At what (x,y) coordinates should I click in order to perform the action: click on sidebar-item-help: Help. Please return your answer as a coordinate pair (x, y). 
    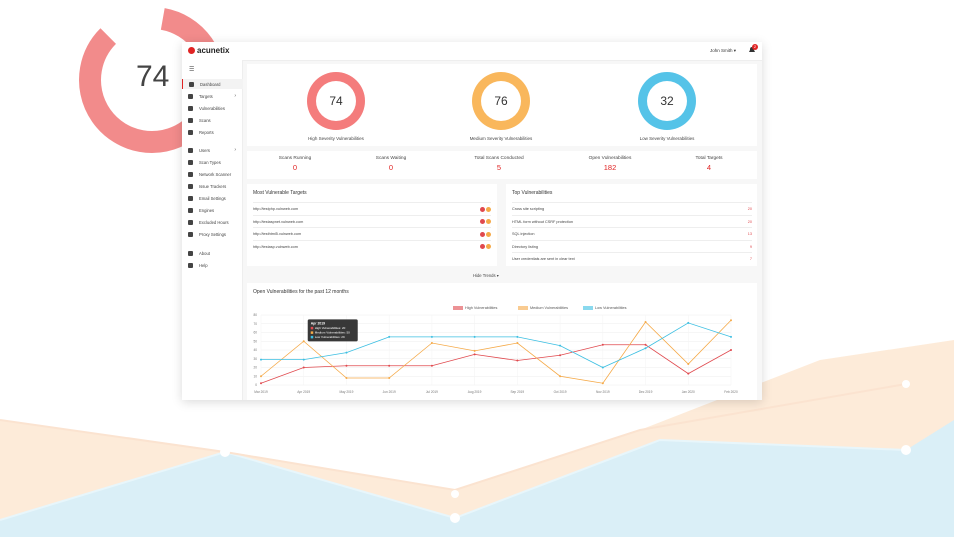
    Looking at the image, I should click on (212, 265).